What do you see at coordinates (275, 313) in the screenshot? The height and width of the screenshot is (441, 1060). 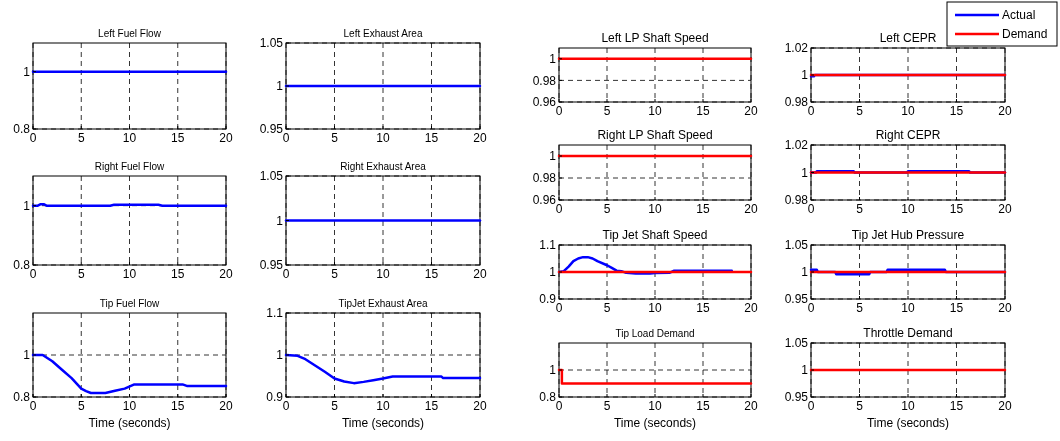 I see `y-tick-label: 1.1` at bounding box center [275, 313].